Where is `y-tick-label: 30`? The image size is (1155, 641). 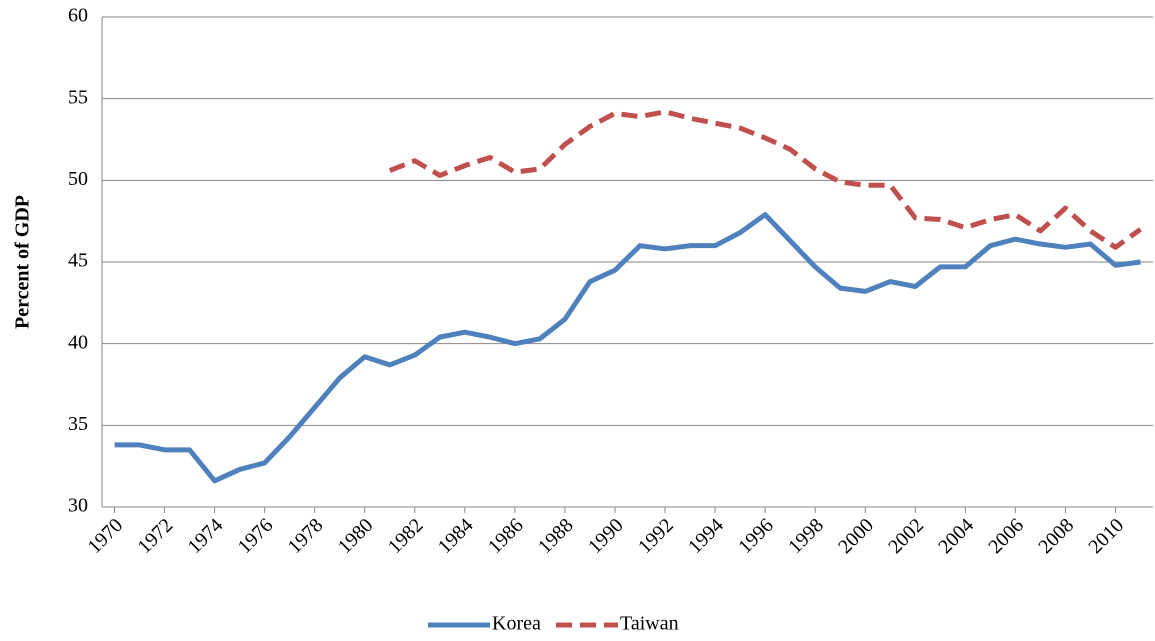 y-tick-label: 30 is located at coordinates (78, 506).